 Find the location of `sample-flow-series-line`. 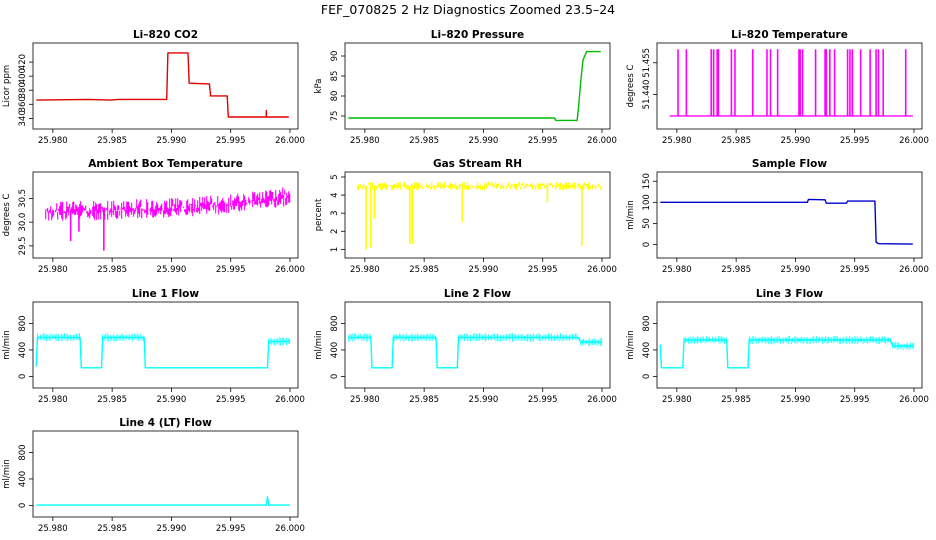

sample-flow-series-line is located at coordinates (786, 221).